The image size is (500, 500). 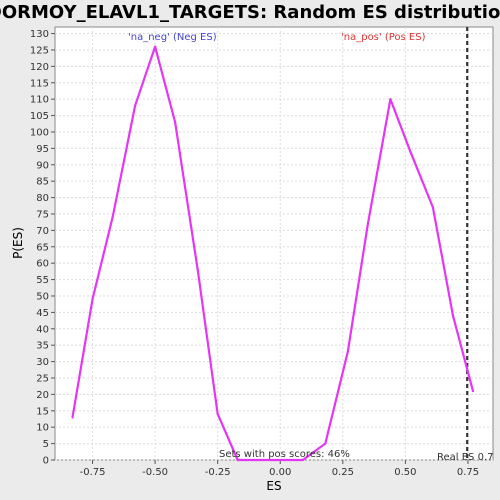 I want to click on x-tick-label: 0.00, so click(x=280, y=472).